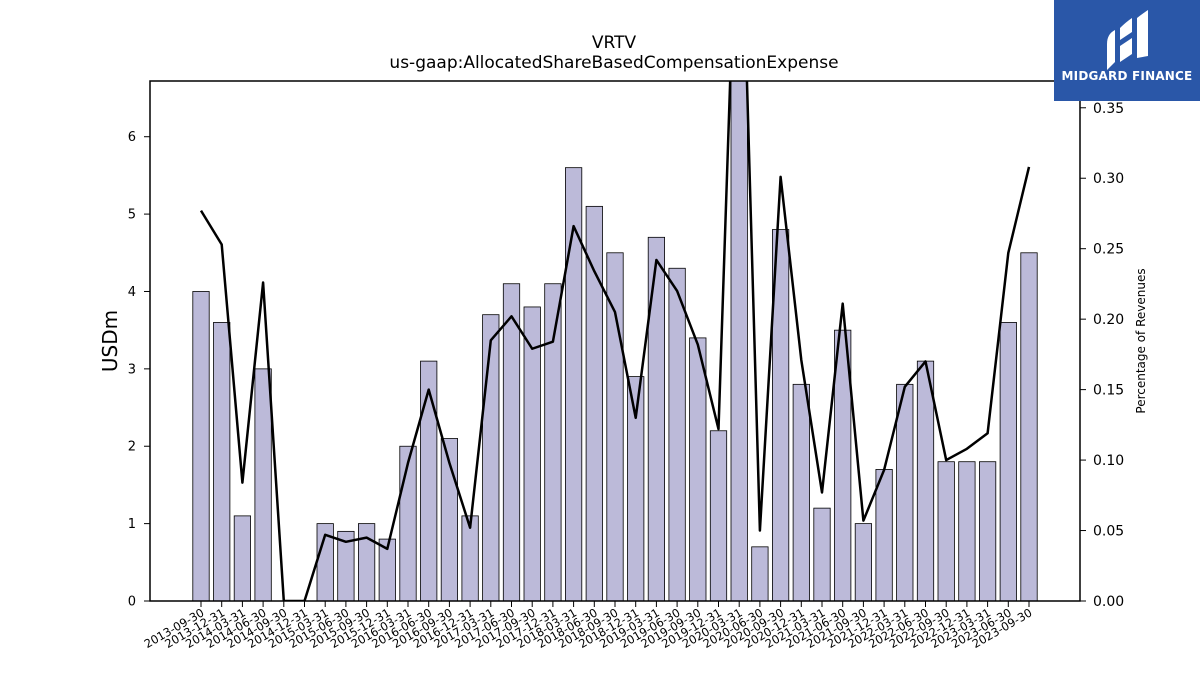 Image resolution: width=1200 pixels, height=675 pixels. What do you see at coordinates (132, 292) in the screenshot?
I see `left-tick-label: 4` at bounding box center [132, 292].